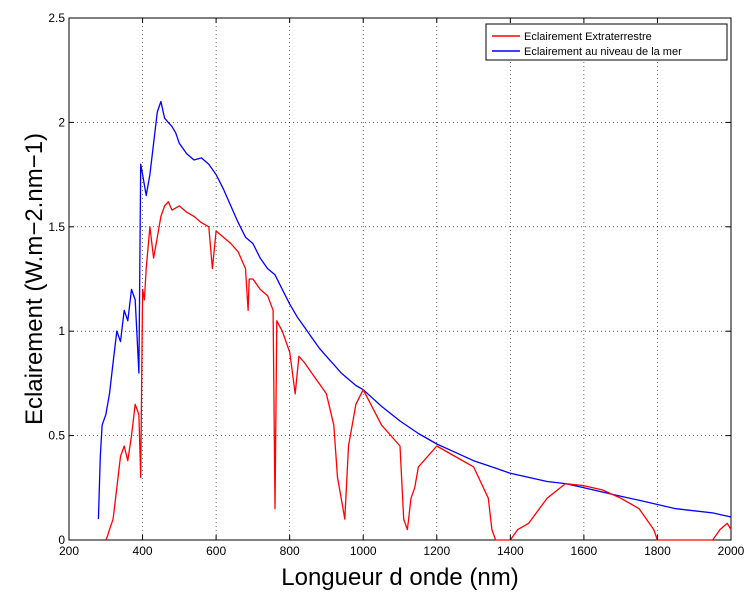 This screenshot has height=594, width=749. Describe the element at coordinates (143, 551) in the screenshot. I see `x-tick-label: 400` at that location.